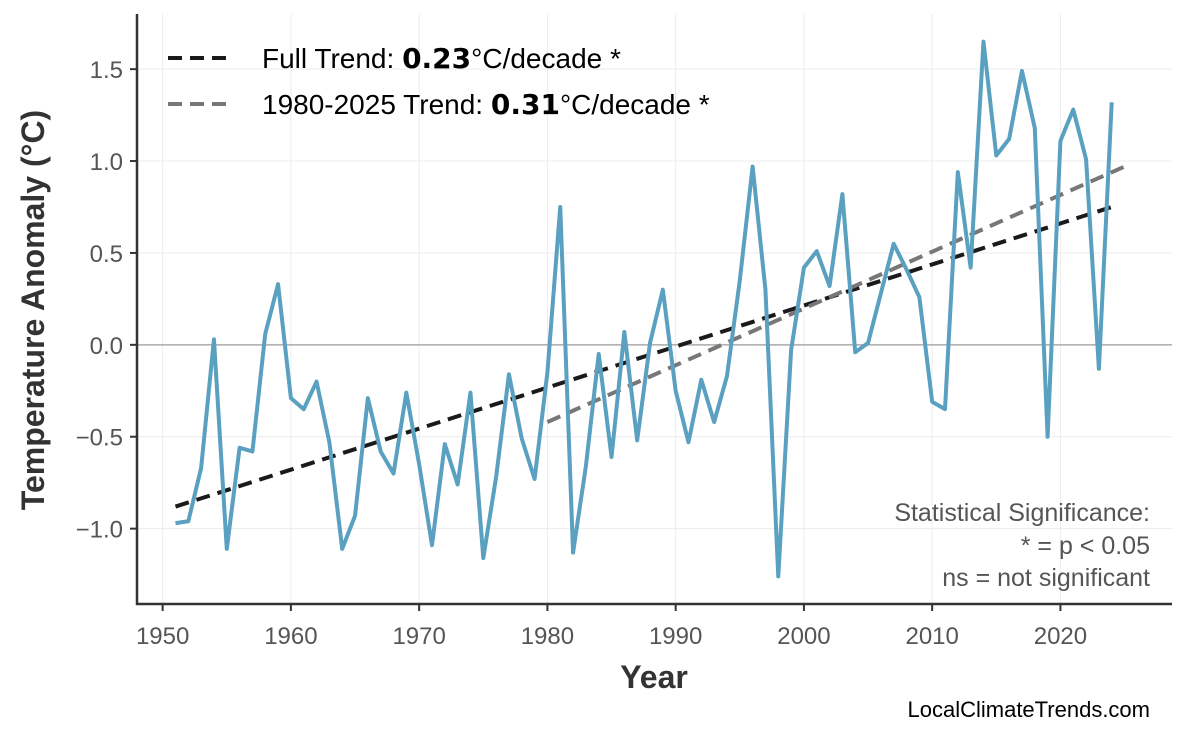 The image size is (1186, 742). What do you see at coordinates (106, 346) in the screenshot?
I see `y-tick-label: 0.0` at bounding box center [106, 346].